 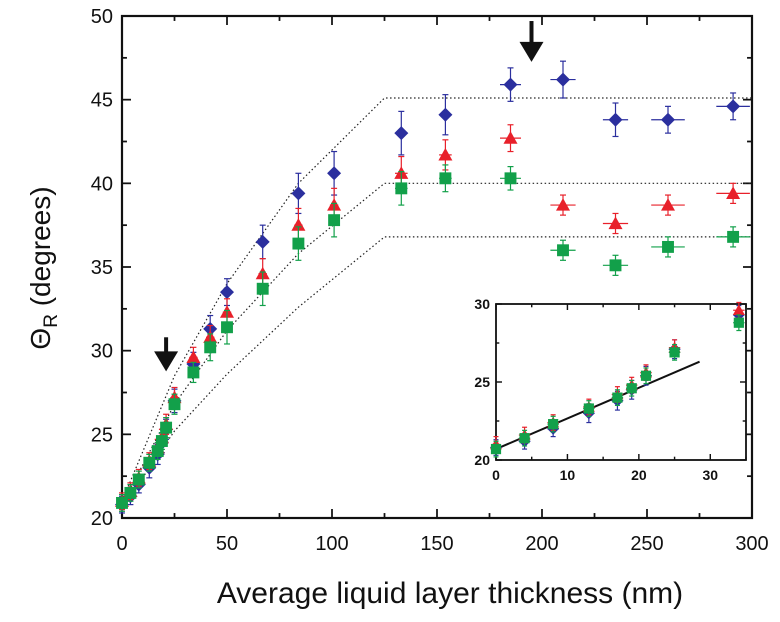 I want to click on x-tick-label: 300, so click(x=751, y=544).